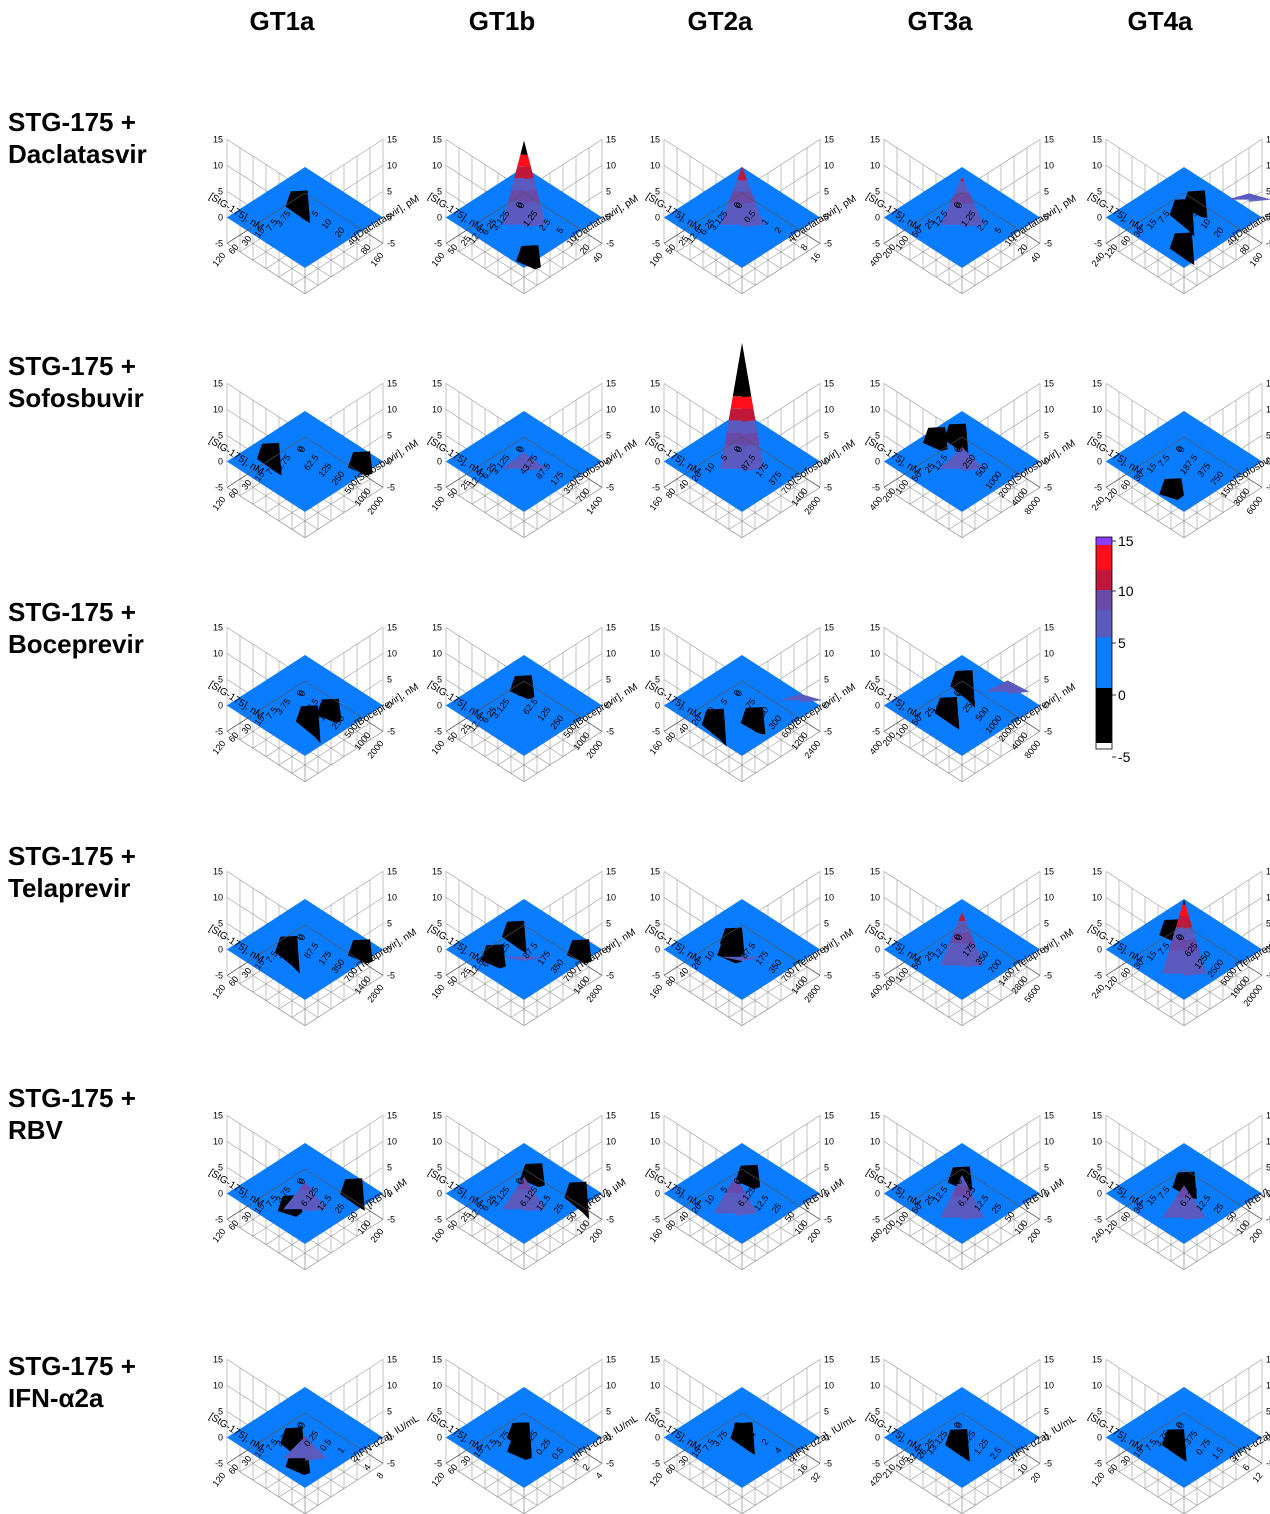  I want to click on y-tick-label: 20, so click(1023, 249).